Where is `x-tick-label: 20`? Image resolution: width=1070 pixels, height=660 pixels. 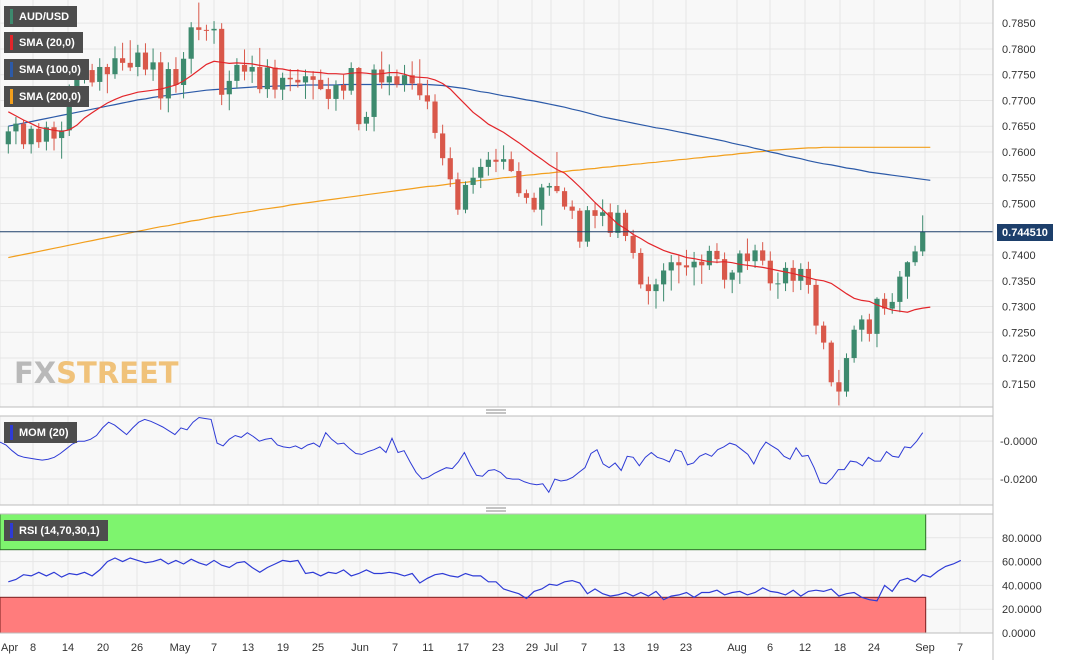
x-tick-label: 20 is located at coordinates (103, 648).